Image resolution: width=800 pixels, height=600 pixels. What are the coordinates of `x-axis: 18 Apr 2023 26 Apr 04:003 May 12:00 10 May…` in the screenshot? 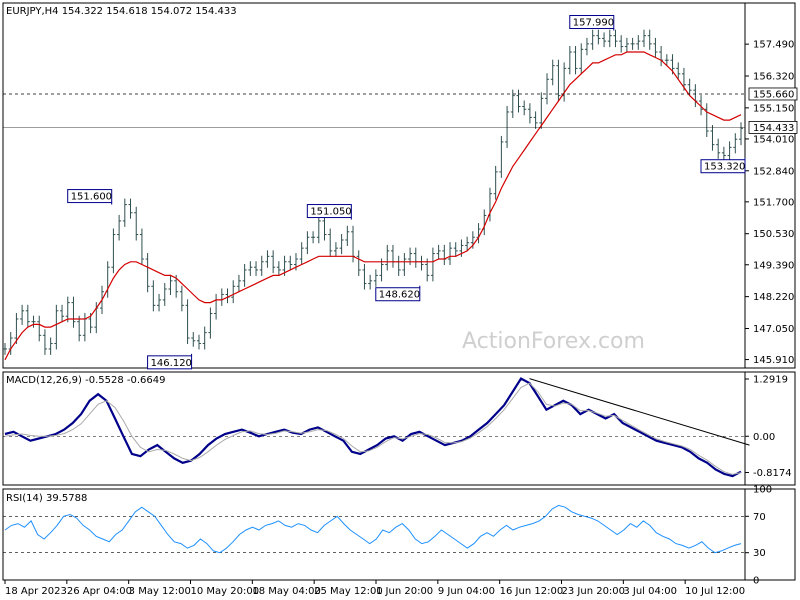 It's located at (374, 588).